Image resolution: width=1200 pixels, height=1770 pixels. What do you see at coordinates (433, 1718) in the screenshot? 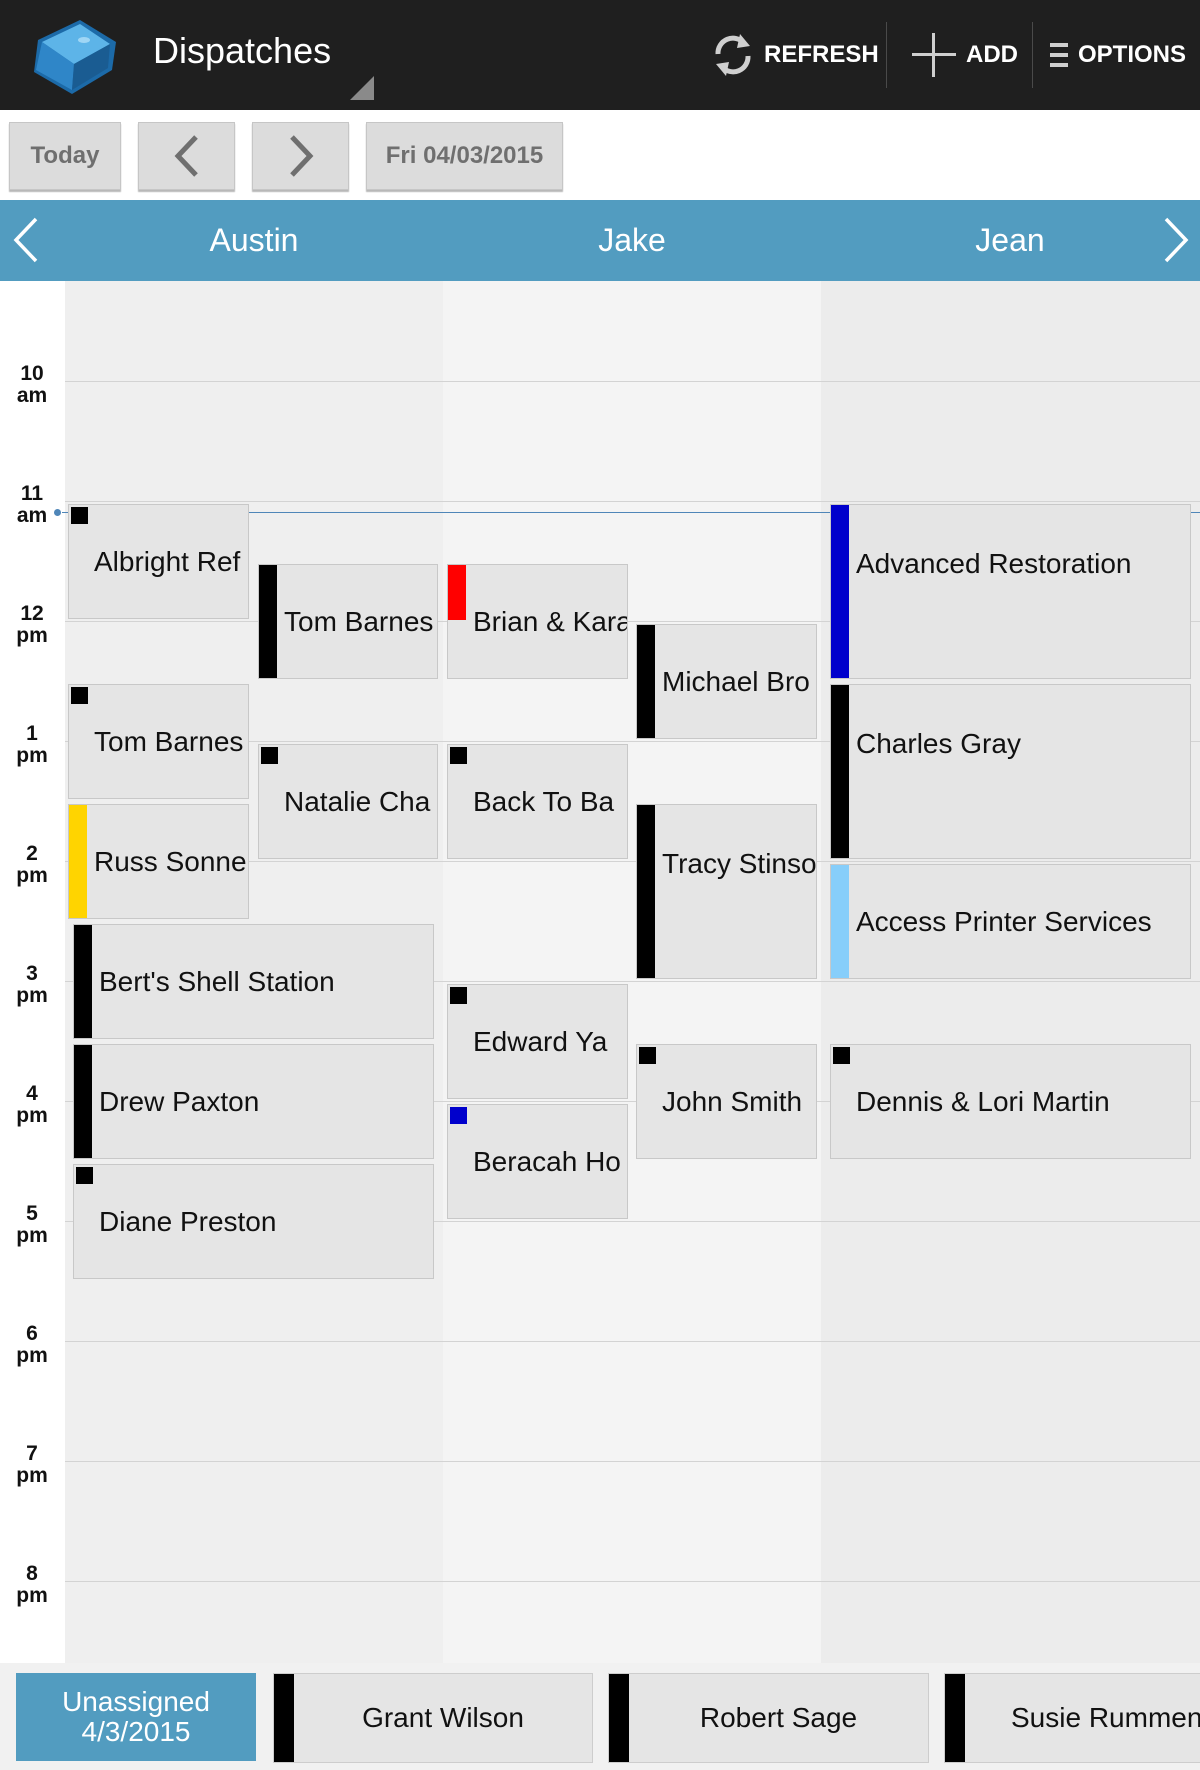
I see `unassigned-dispatch-card: Grant Wilson` at bounding box center [433, 1718].